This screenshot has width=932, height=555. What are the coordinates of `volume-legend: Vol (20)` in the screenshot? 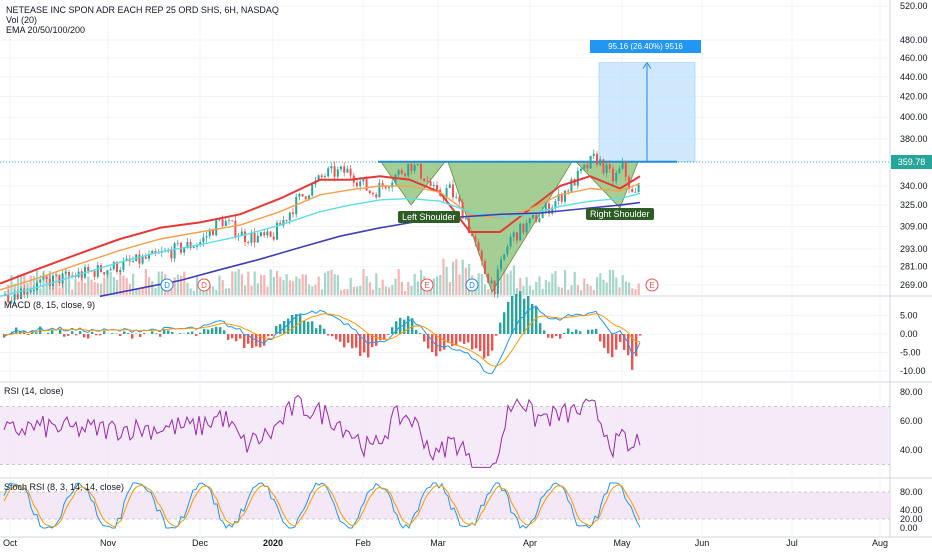 It's located at (142, 20).